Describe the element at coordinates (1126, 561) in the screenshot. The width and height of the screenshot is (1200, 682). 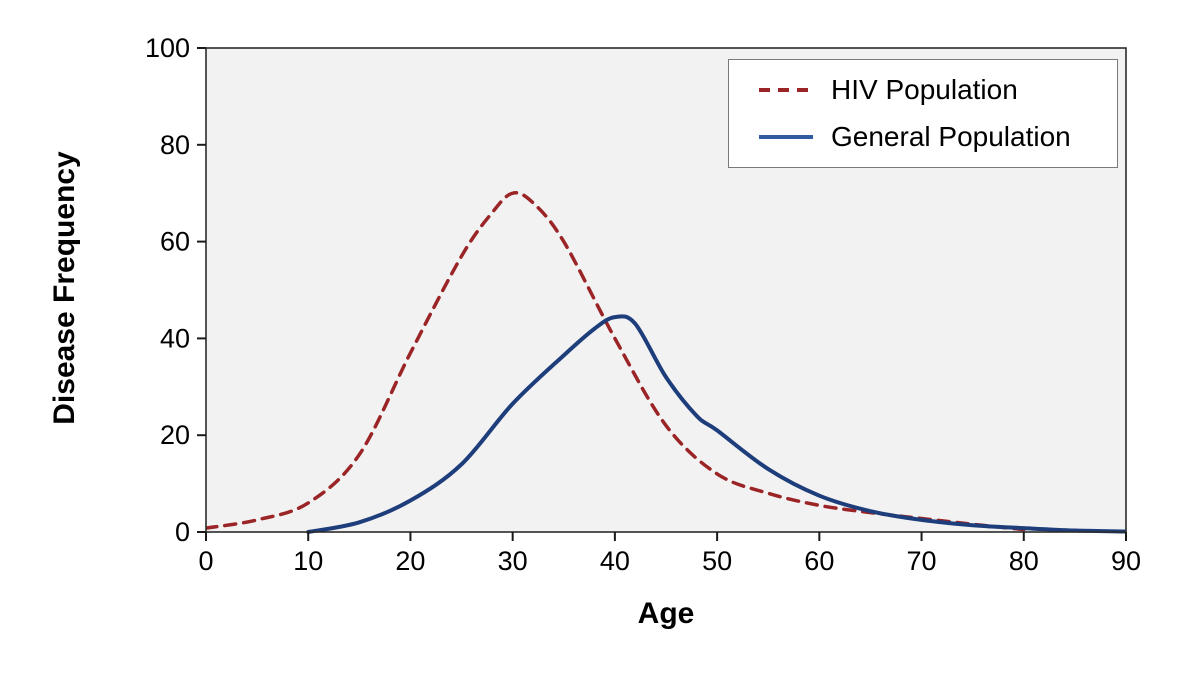
I see `x-tick-label: 90` at that location.